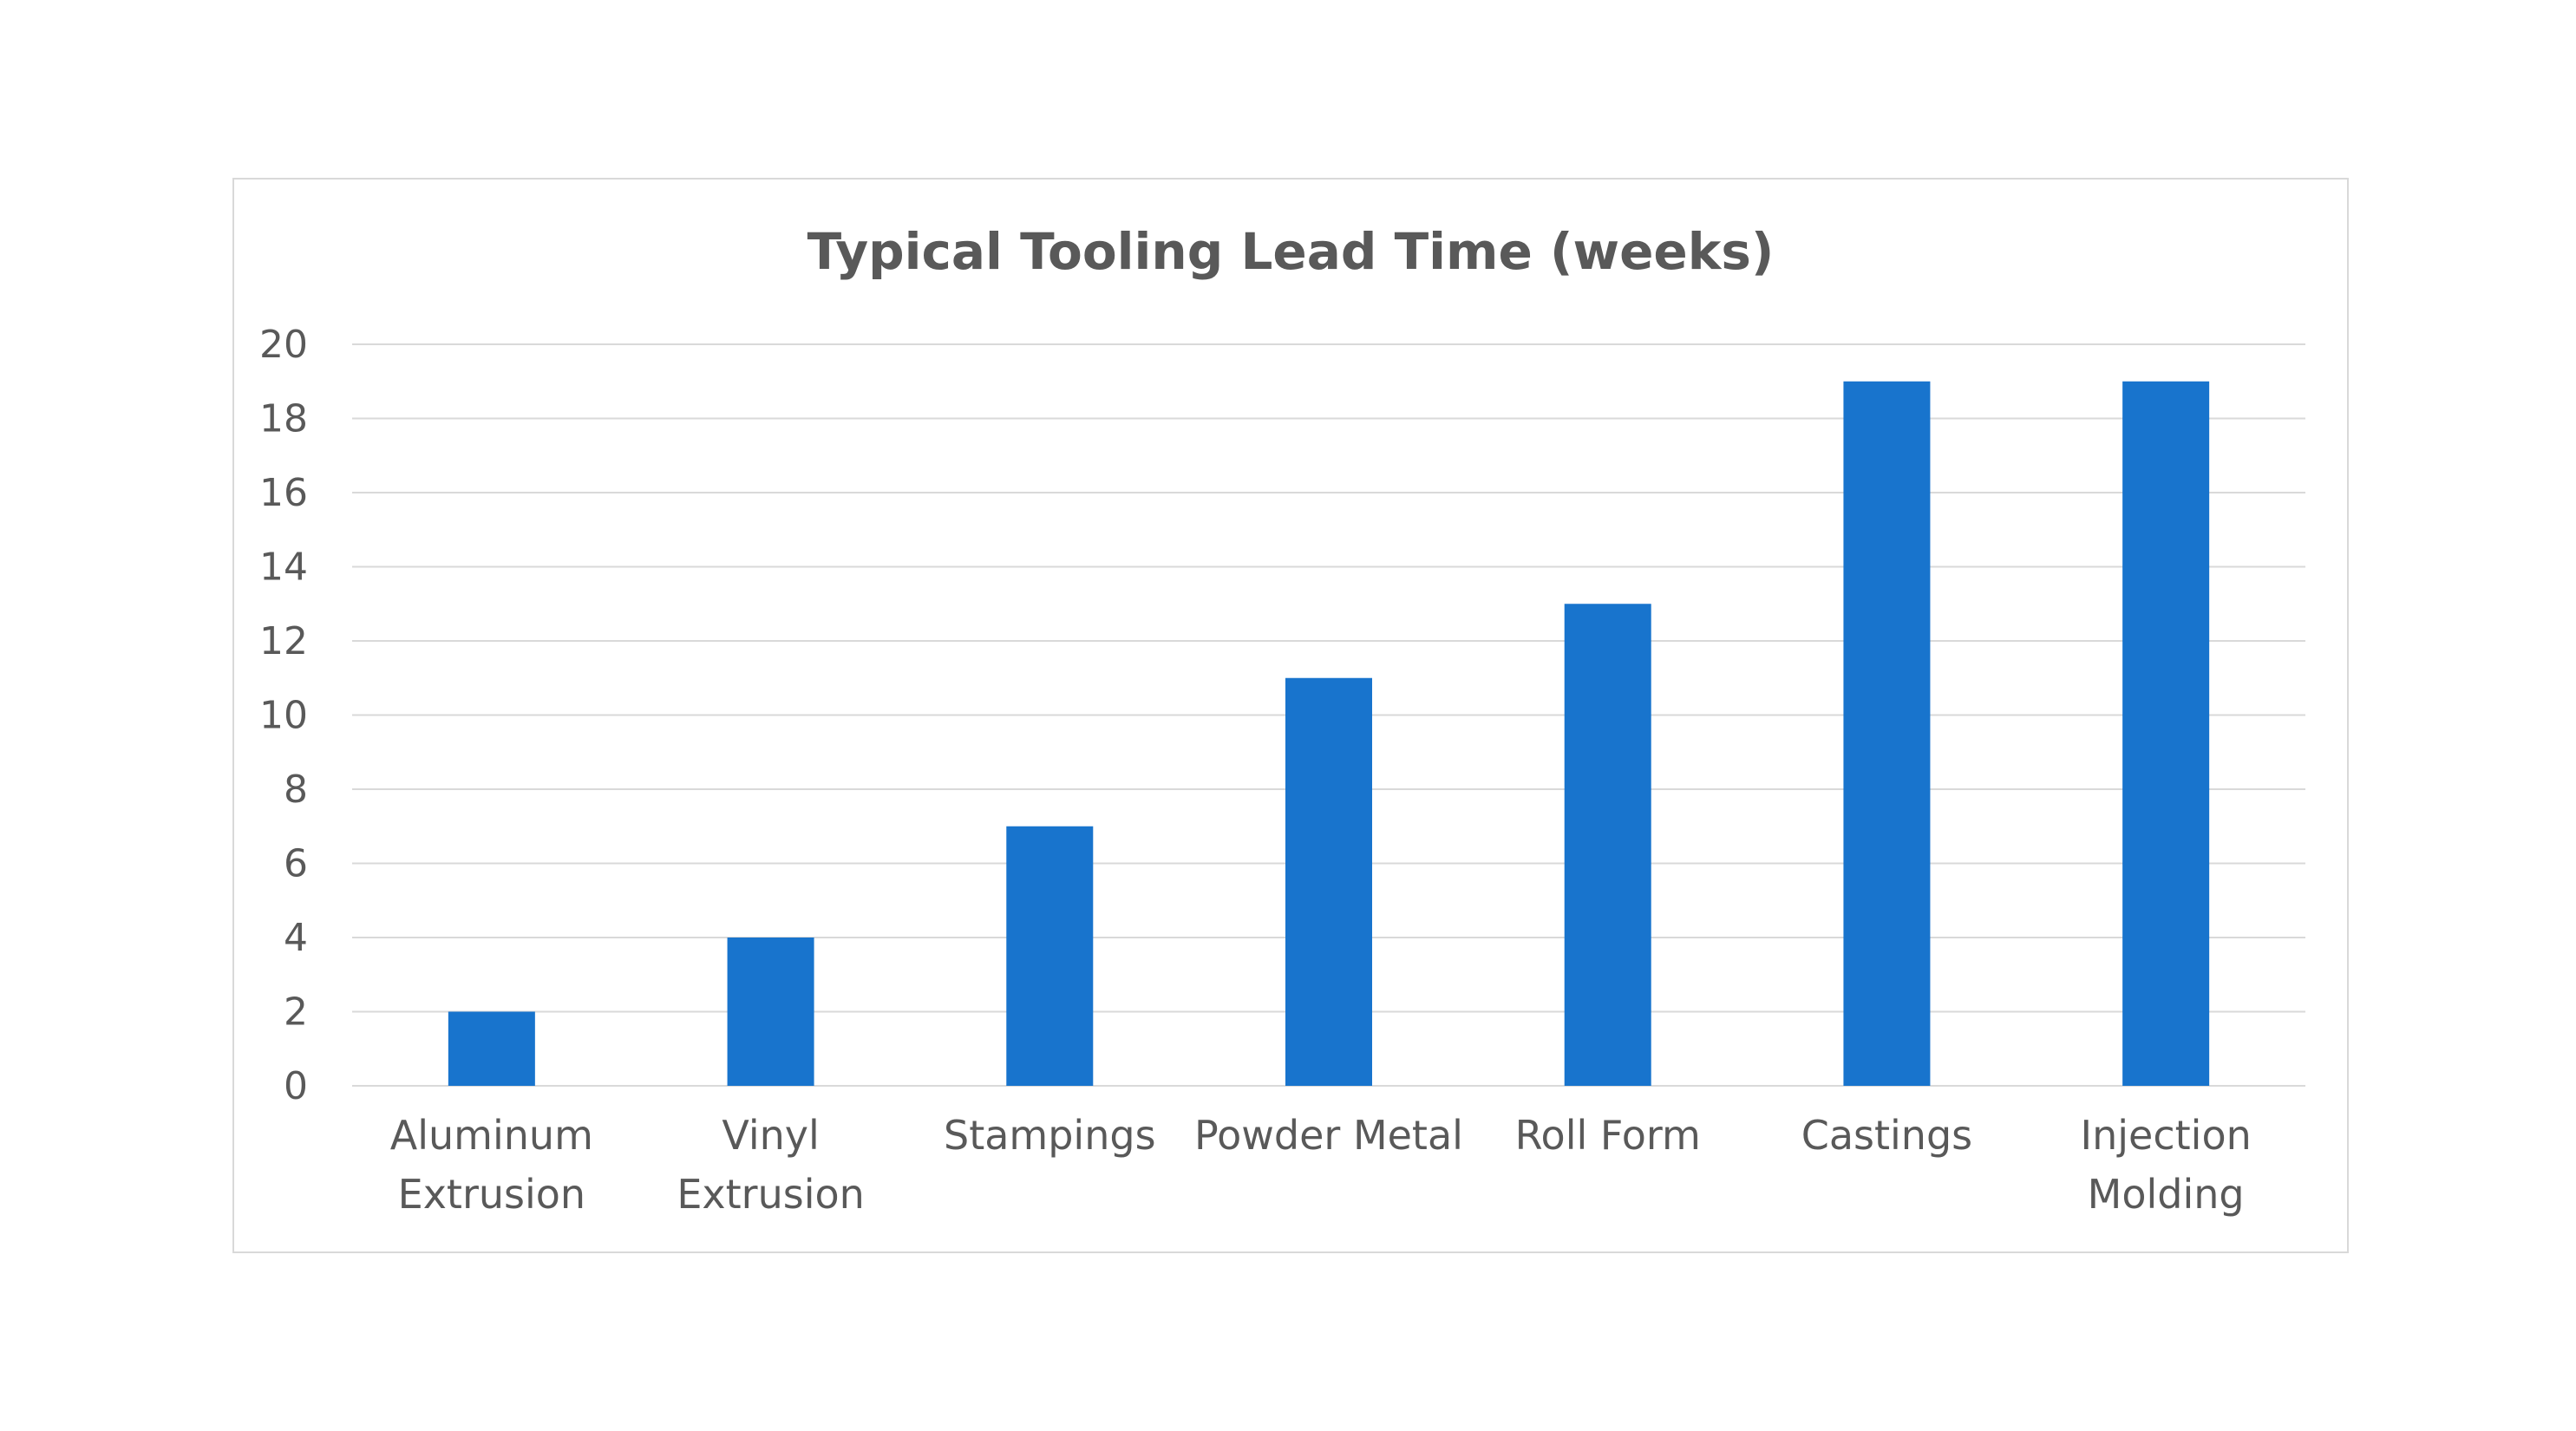  What do you see at coordinates (296, 1086) in the screenshot?
I see `y-tick-label: 0` at bounding box center [296, 1086].